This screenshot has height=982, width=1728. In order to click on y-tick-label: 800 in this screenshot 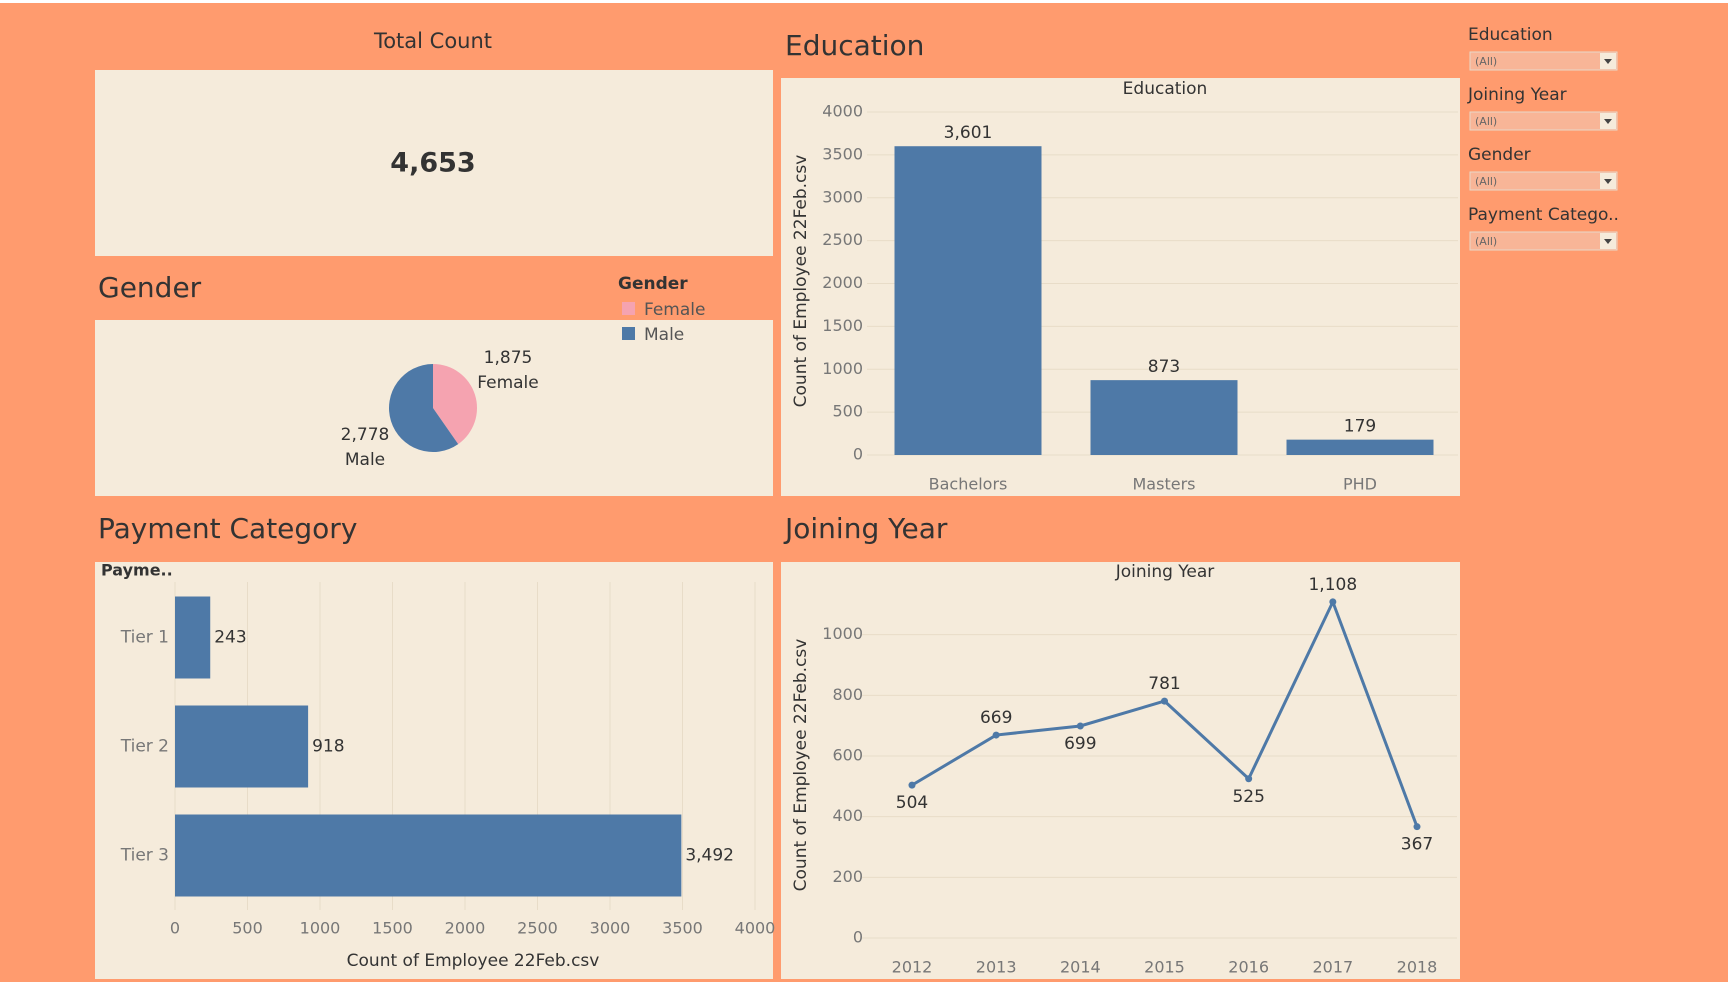, I will do `click(847, 694)`.